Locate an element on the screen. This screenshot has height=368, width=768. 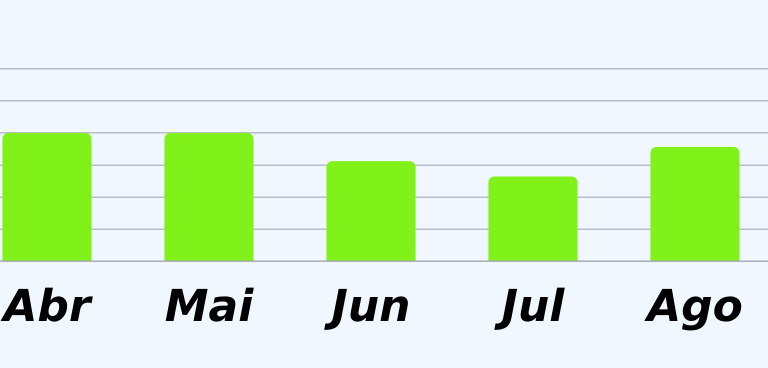
x-tick-label: Abr is located at coordinates (46, 306).